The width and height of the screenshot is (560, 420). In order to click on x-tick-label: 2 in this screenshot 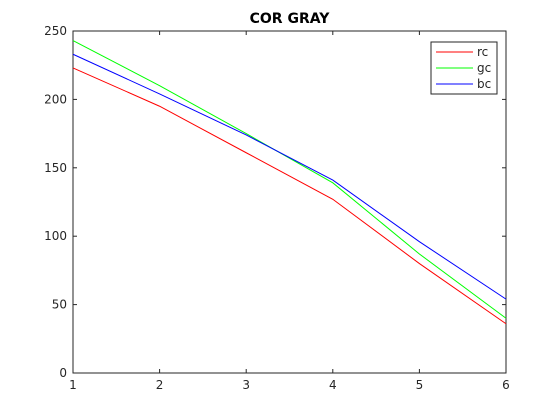, I will do `click(160, 385)`.